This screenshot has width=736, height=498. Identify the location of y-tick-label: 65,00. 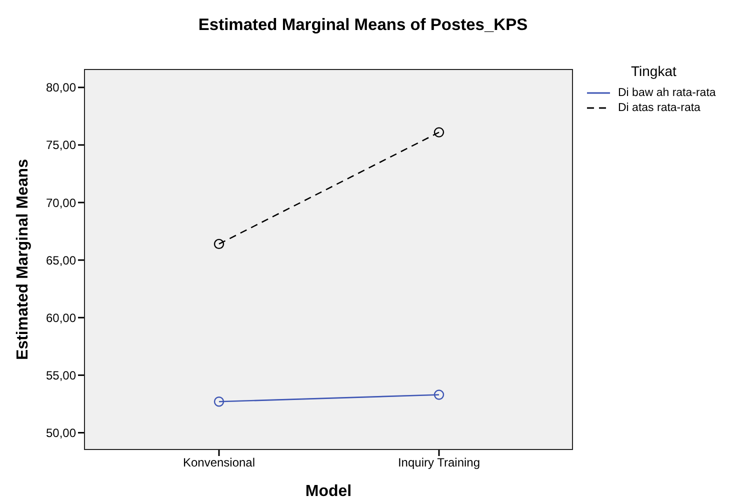
(61, 260).